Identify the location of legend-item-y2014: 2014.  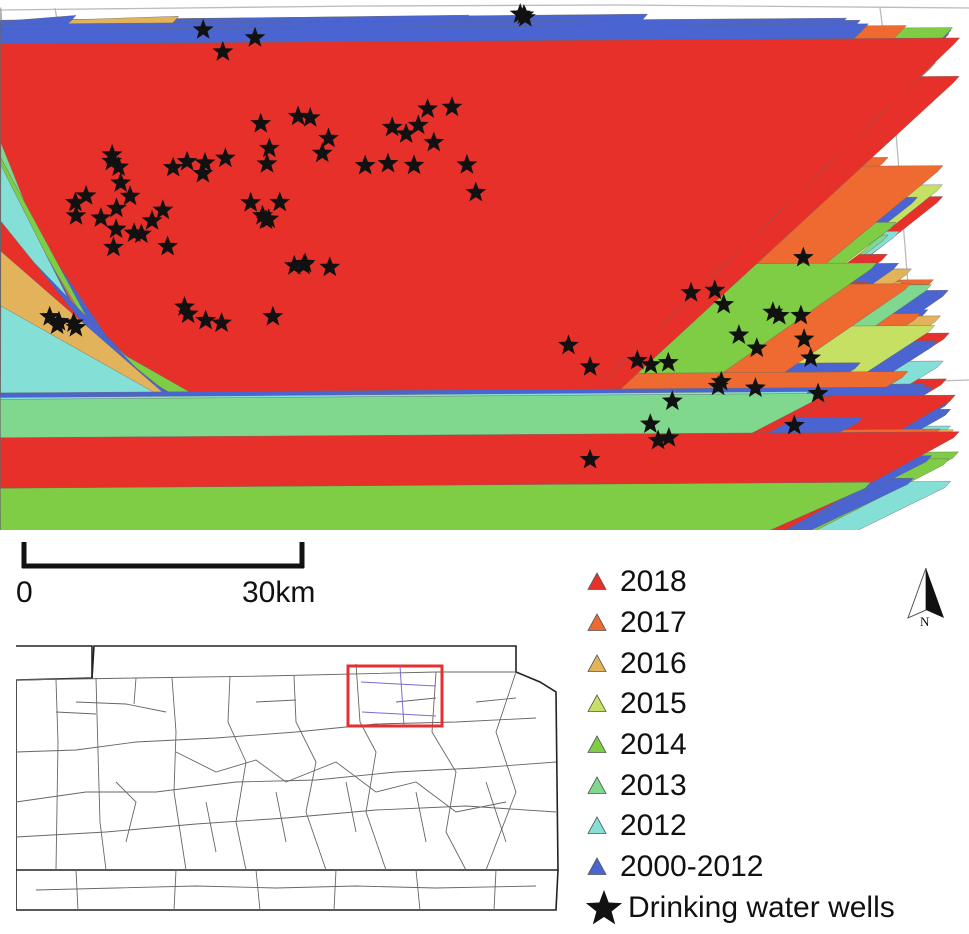
(776, 745).